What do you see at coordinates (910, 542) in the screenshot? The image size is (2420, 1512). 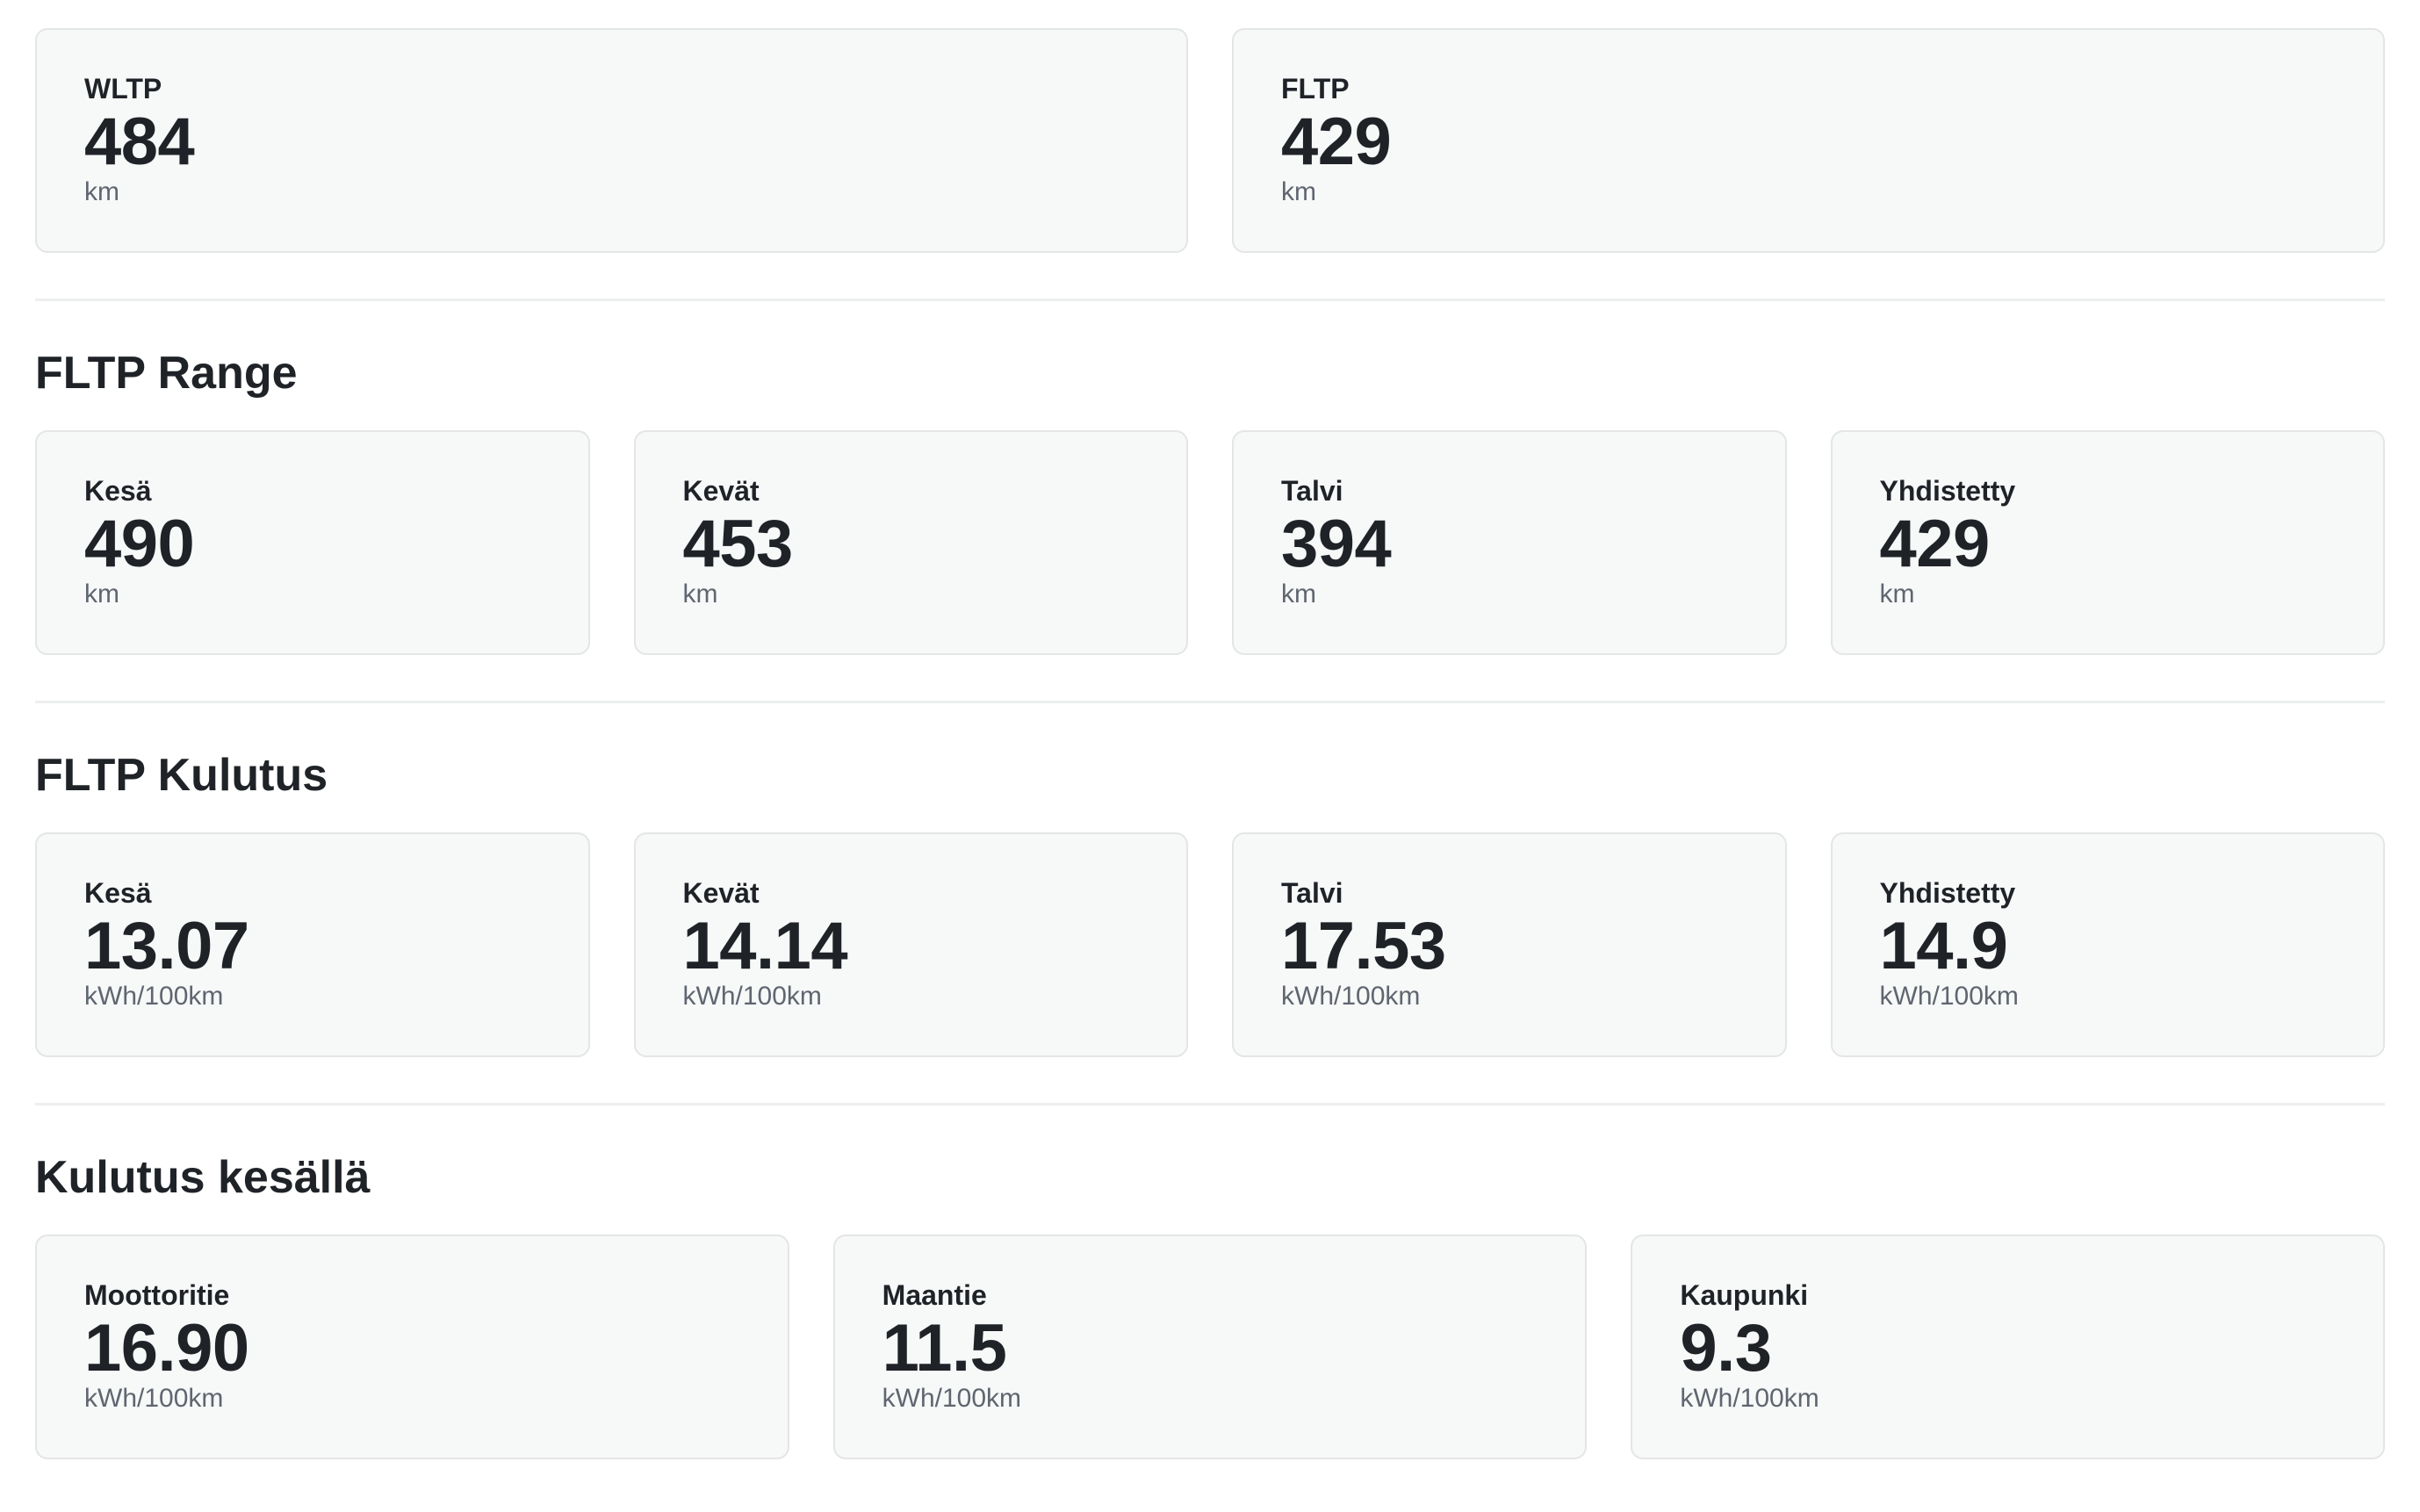 I see `stat-card-range-spring: Kevät 453 km` at bounding box center [910, 542].